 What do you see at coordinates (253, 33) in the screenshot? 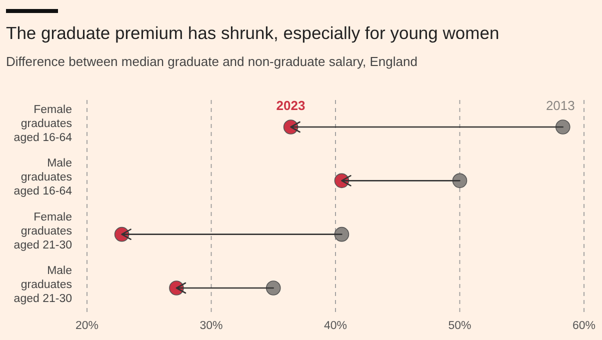
I see `chart-title: The graduate premium has shrunk, especially for young women` at bounding box center [253, 33].